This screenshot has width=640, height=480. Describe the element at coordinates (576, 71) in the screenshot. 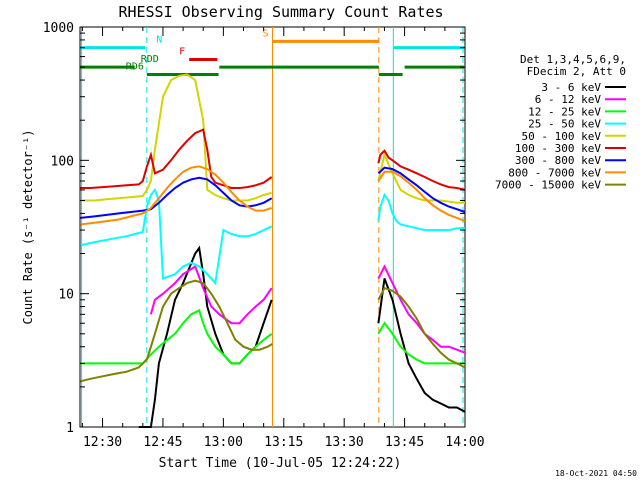

I see `legend-header: FDecim 2, Att 0` at that location.